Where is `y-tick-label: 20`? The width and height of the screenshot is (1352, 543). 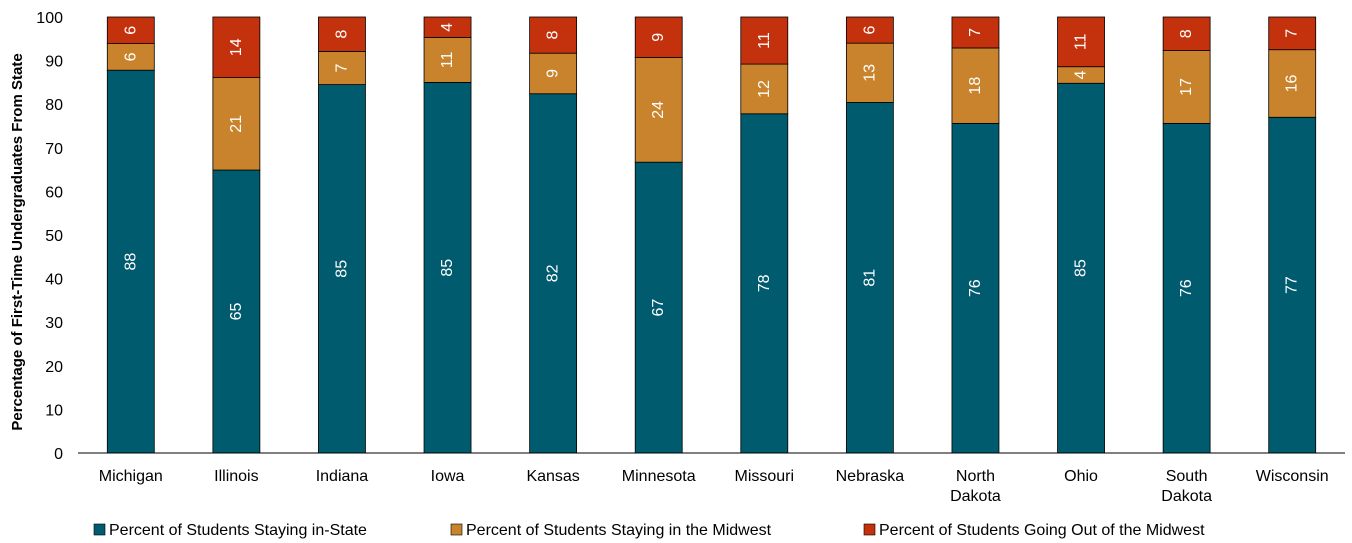 y-tick-label: 20 is located at coordinates (54, 367).